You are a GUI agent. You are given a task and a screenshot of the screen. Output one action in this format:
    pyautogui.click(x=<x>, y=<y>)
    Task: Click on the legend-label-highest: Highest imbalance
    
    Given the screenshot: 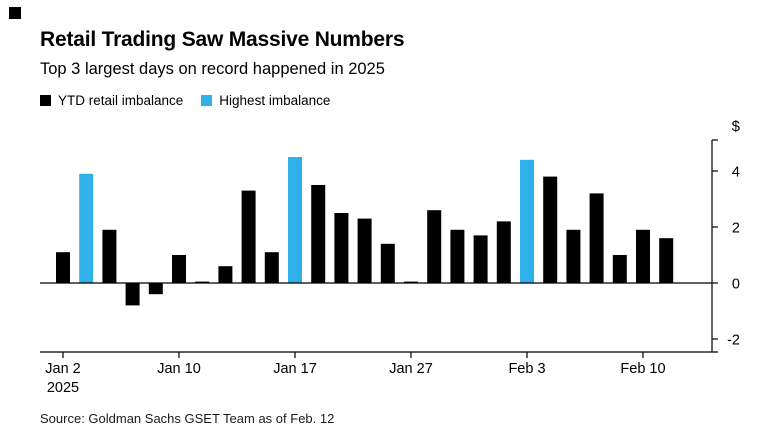 What is the action you would take?
    pyautogui.click(x=275, y=100)
    